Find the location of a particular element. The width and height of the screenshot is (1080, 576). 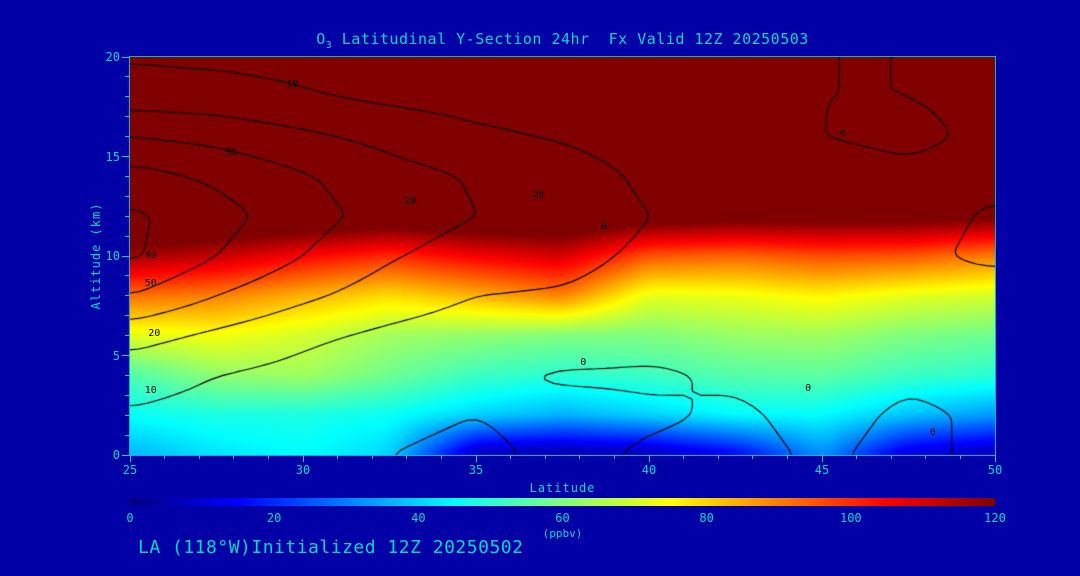

contour-label: 40 is located at coordinates (150, 255).